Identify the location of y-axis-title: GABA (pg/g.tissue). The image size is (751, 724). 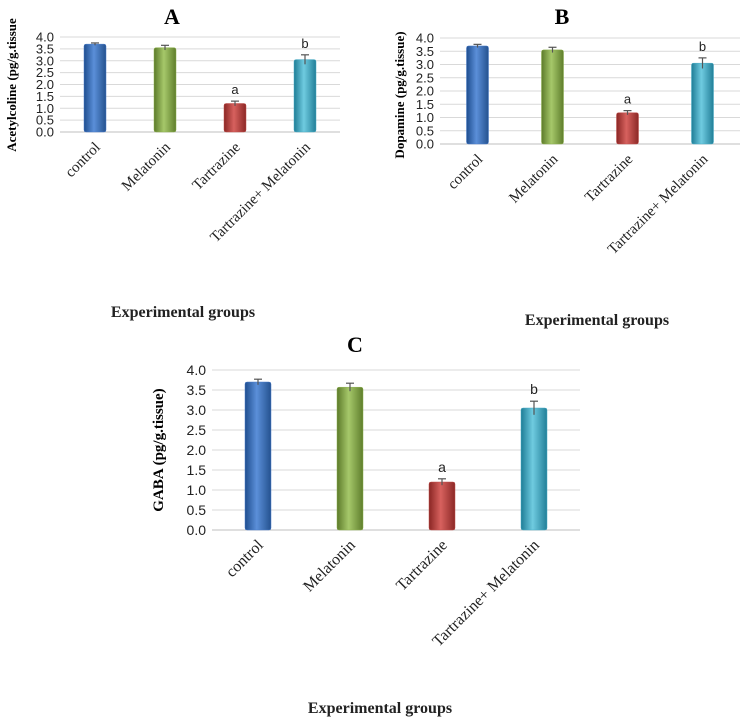
(159, 449).